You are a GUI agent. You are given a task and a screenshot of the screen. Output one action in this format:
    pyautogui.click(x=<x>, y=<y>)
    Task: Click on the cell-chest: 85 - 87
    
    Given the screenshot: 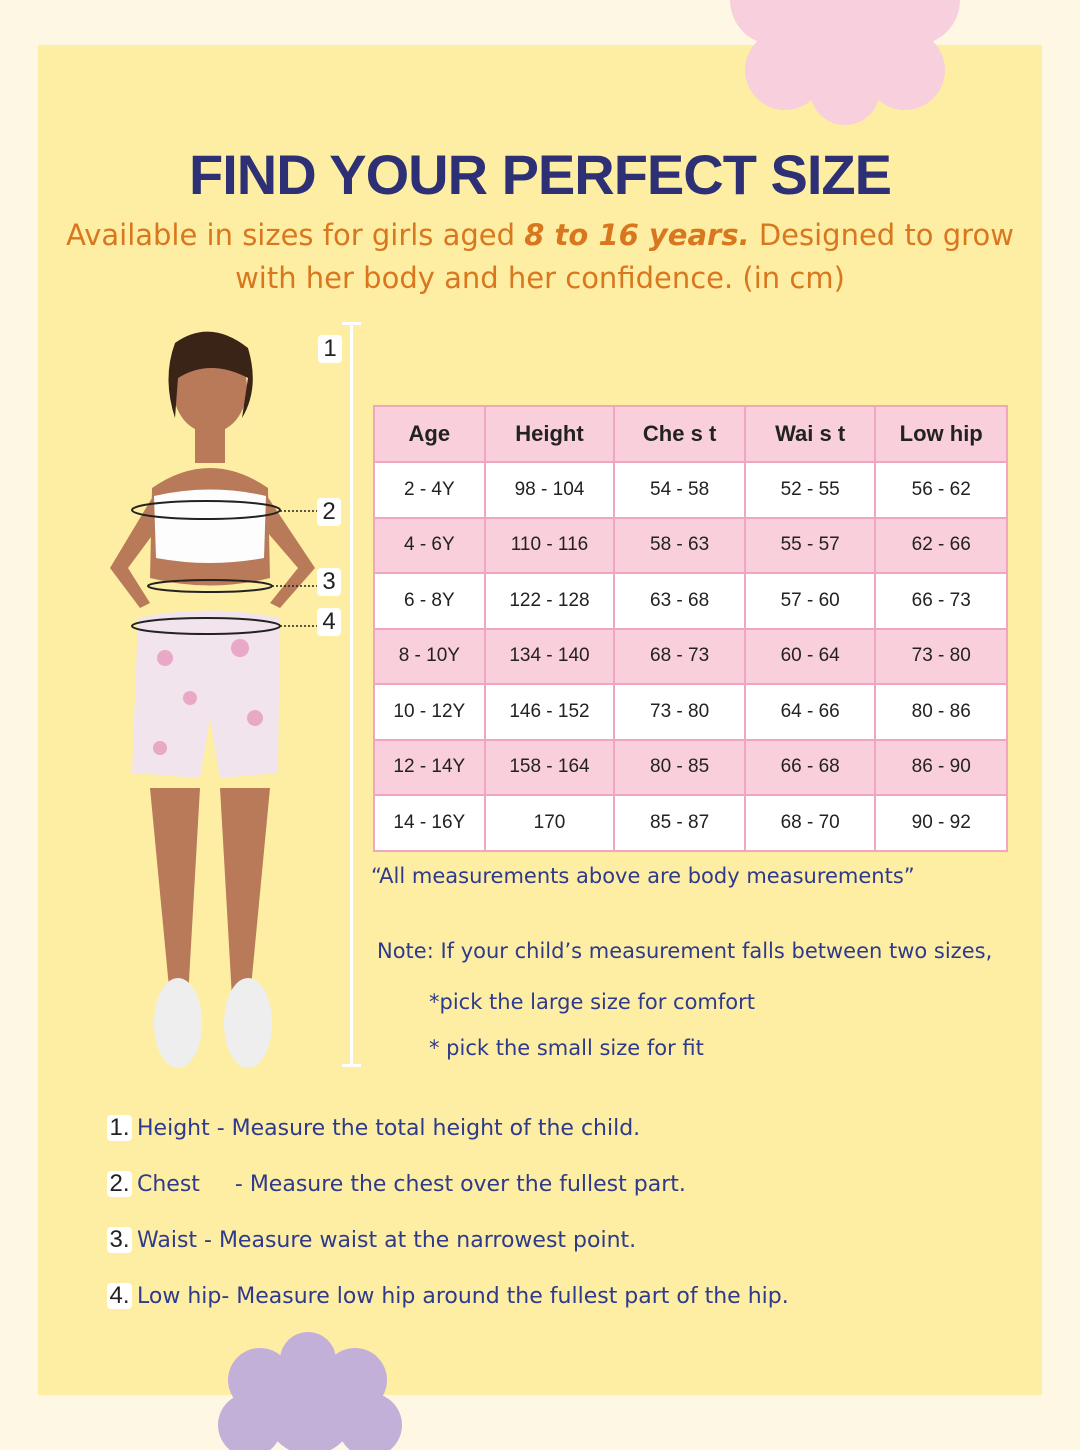 What is the action you would take?
    pyautogui.click(x=679, y=823)
    